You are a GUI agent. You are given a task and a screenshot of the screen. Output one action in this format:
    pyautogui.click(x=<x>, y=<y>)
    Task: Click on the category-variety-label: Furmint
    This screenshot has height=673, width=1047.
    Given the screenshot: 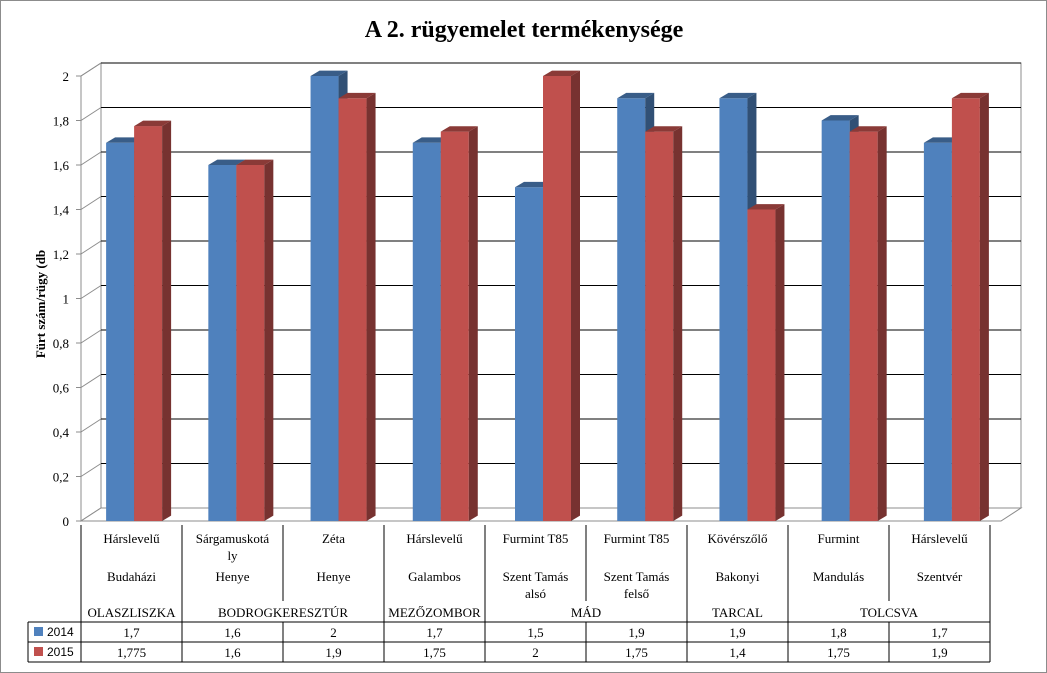 What is the action you would take?
    pyautogui.click(x=839, y=538)
    